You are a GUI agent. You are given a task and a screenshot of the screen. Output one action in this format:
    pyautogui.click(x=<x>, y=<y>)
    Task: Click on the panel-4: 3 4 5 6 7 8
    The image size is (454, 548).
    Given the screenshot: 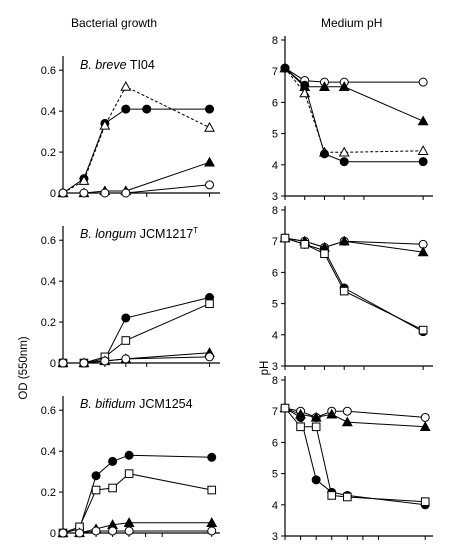 What is the action you would take?
    pyautogui.click(x=352, y=289)
    